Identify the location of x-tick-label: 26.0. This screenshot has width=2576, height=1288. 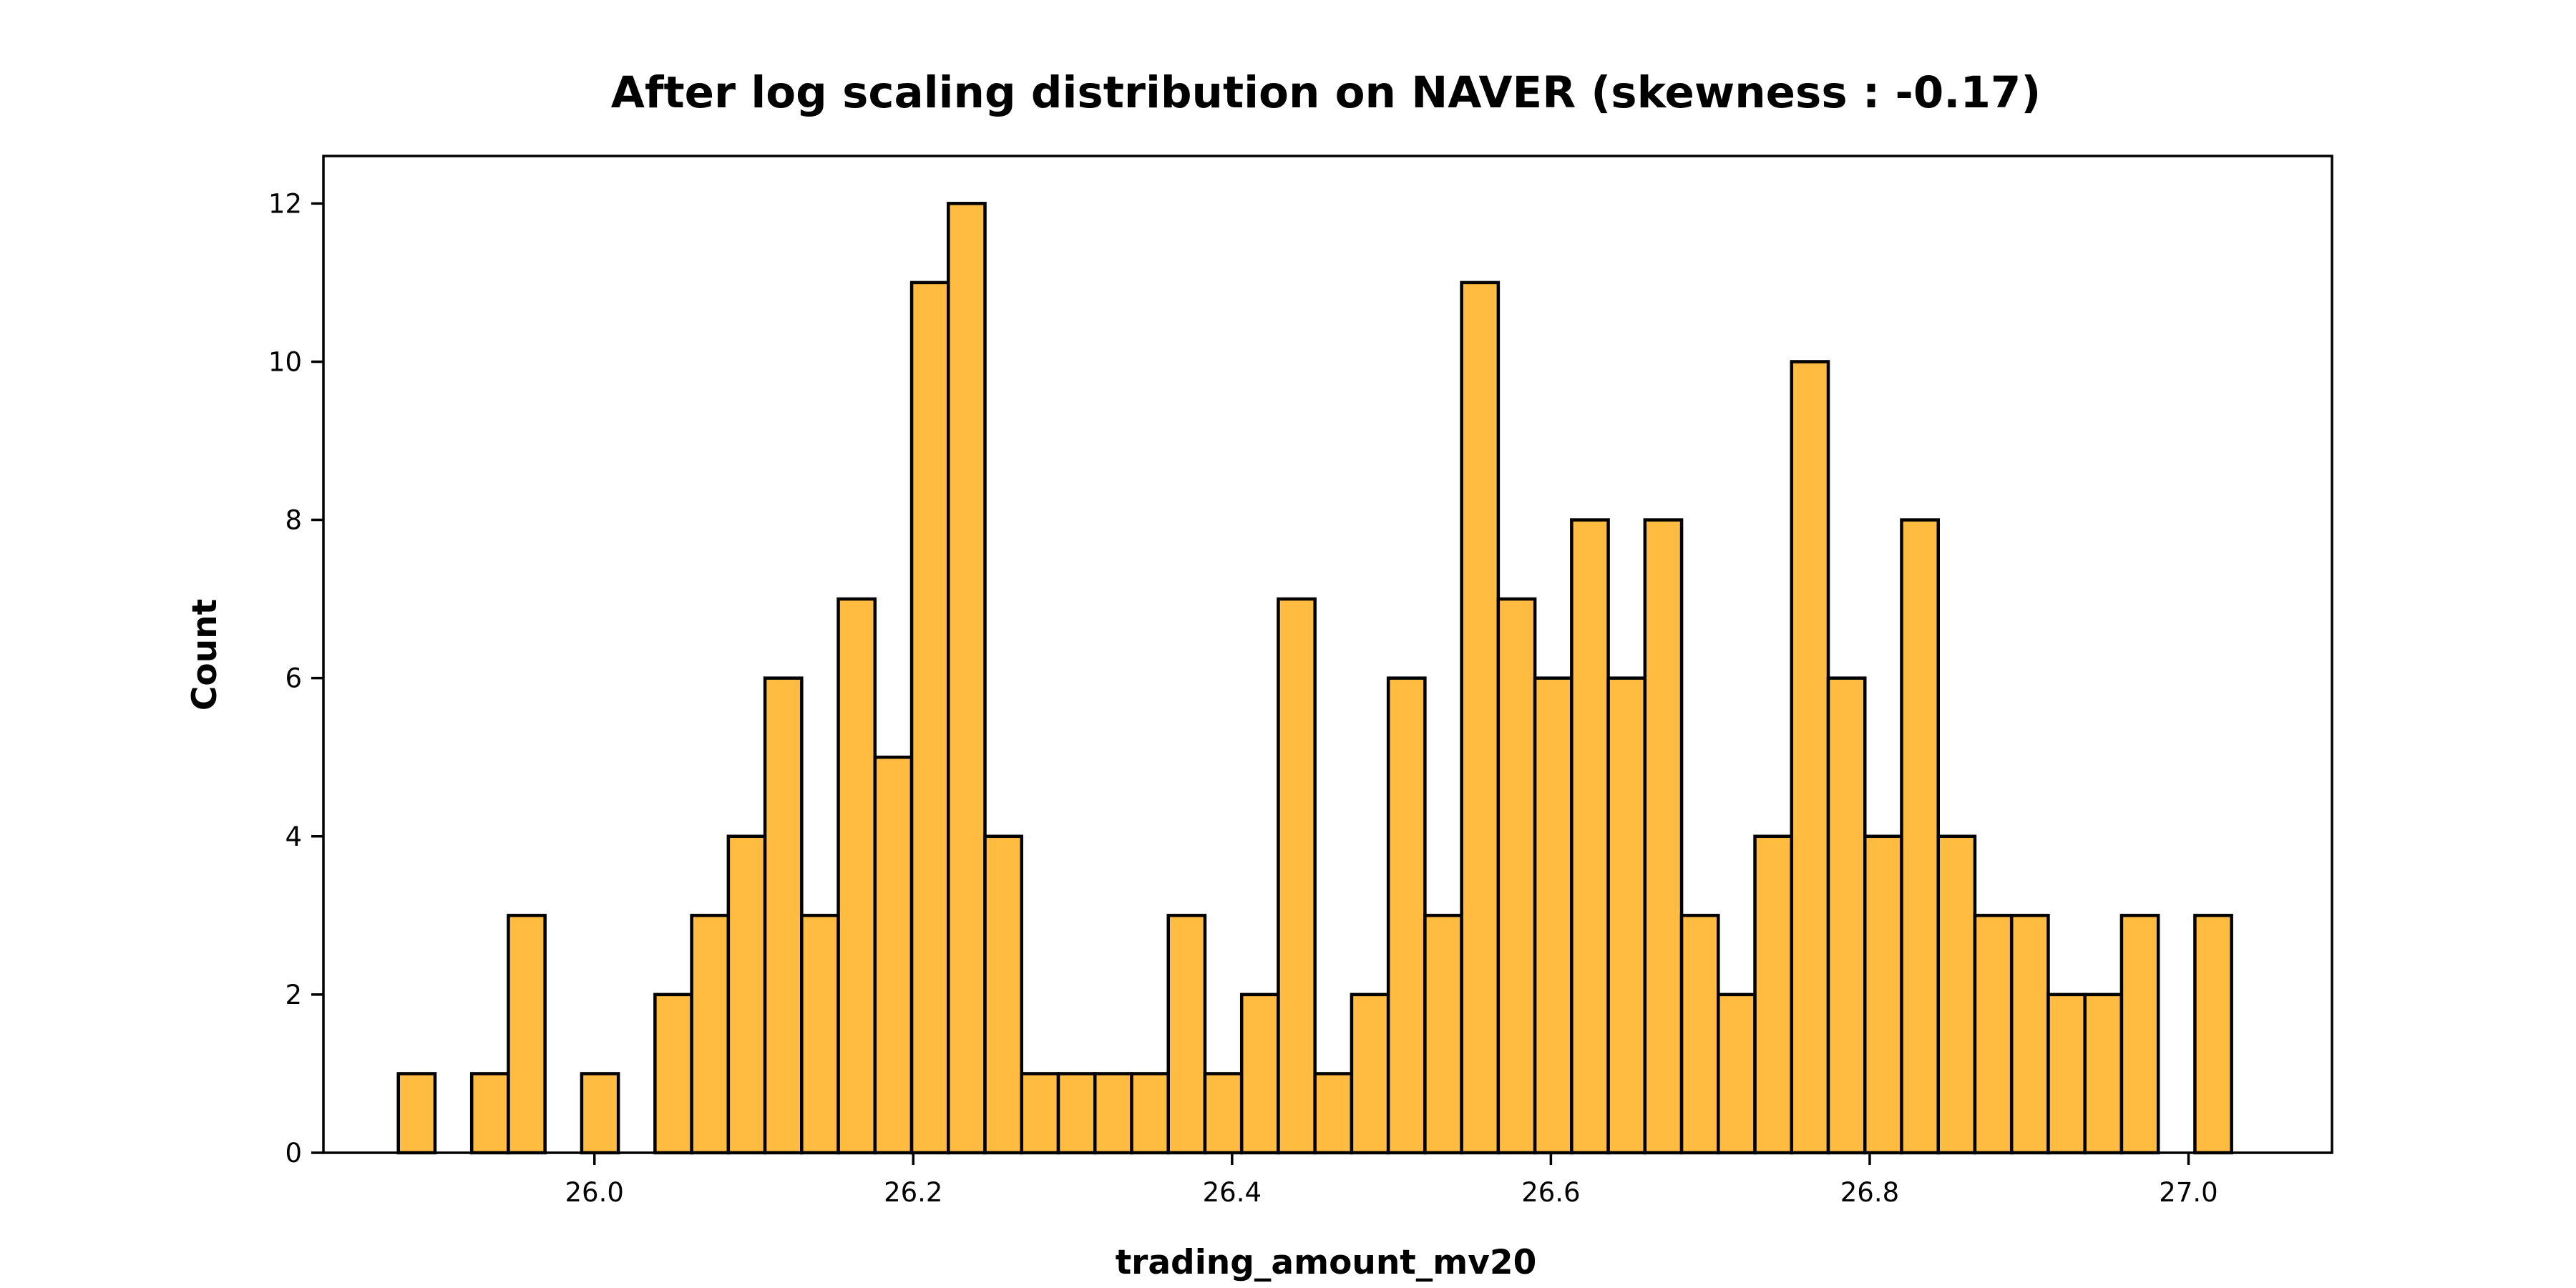
(594, 1192).